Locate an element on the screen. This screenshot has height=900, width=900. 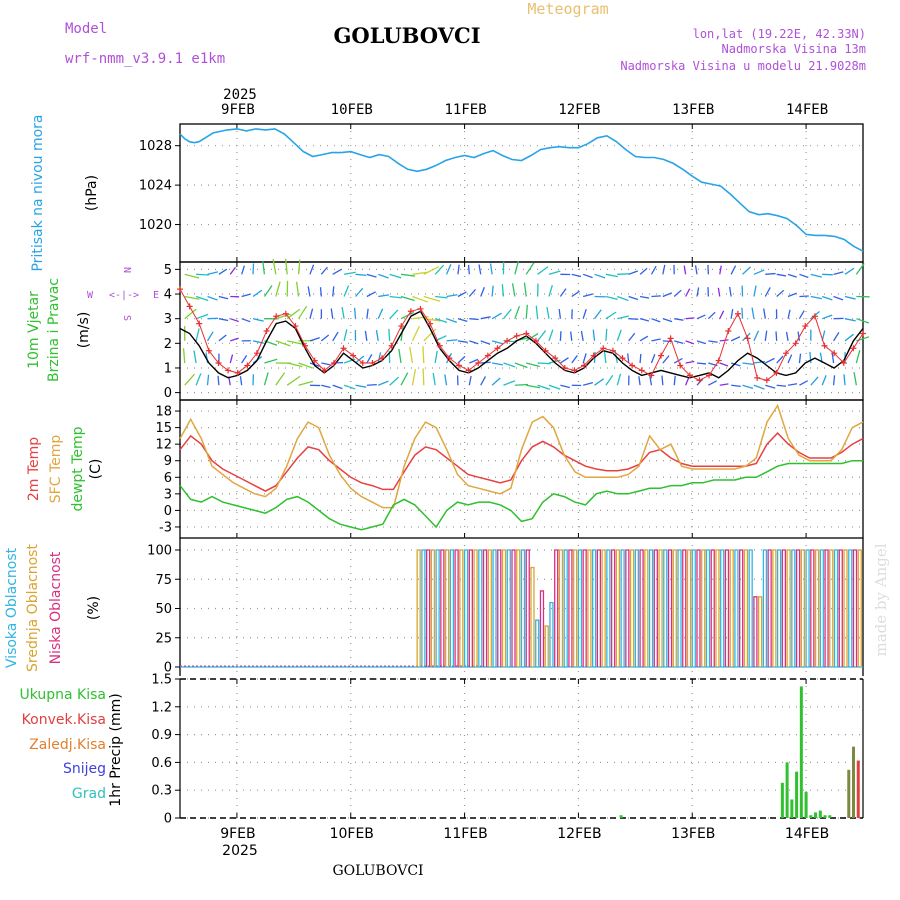
ytick-label: 4 is located at coordinates (168, 295).